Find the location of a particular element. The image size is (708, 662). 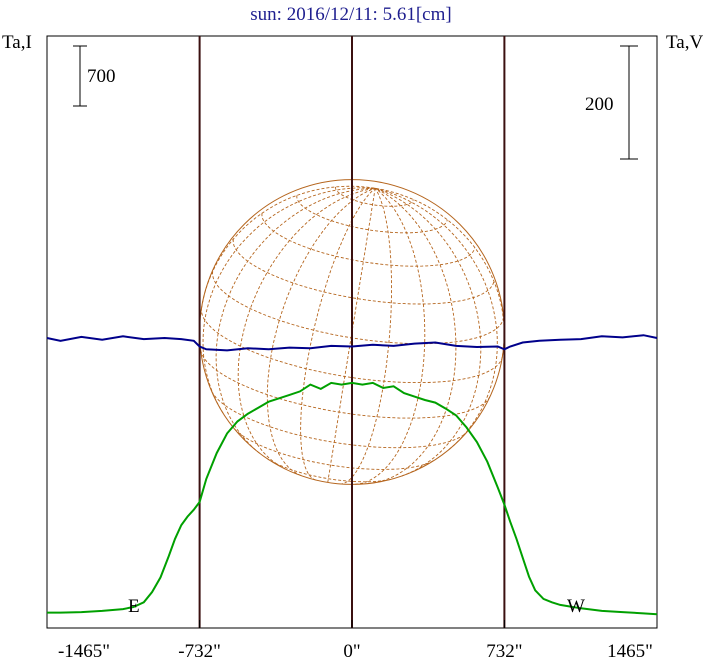

east-limb-label: E is located at coordinates (134, 606).